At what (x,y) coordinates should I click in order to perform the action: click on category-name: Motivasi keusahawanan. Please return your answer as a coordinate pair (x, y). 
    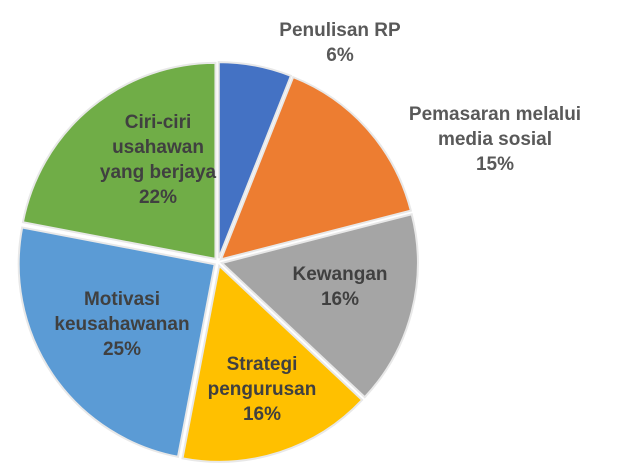
    Looking at the image, I should click on (122, 312).